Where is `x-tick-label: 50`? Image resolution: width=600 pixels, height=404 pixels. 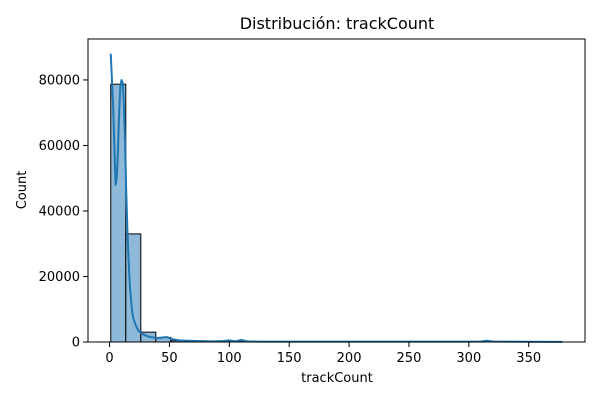
x-tick-label: 50 is located at coordinates (169, 358).